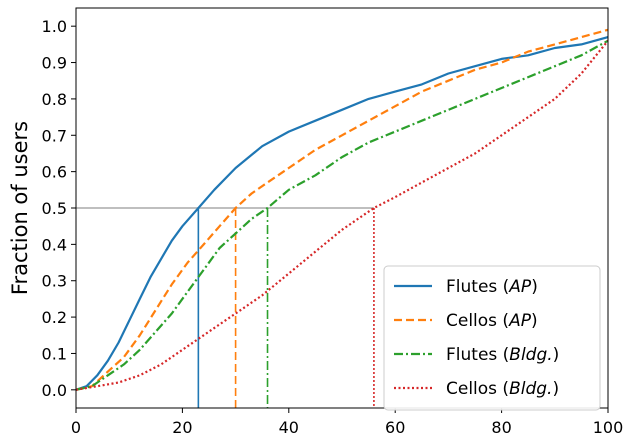 The width and height of the screenshot is (636, 437). I want to click on legend-label: Flutes (Bldg.), so click(502, 355).